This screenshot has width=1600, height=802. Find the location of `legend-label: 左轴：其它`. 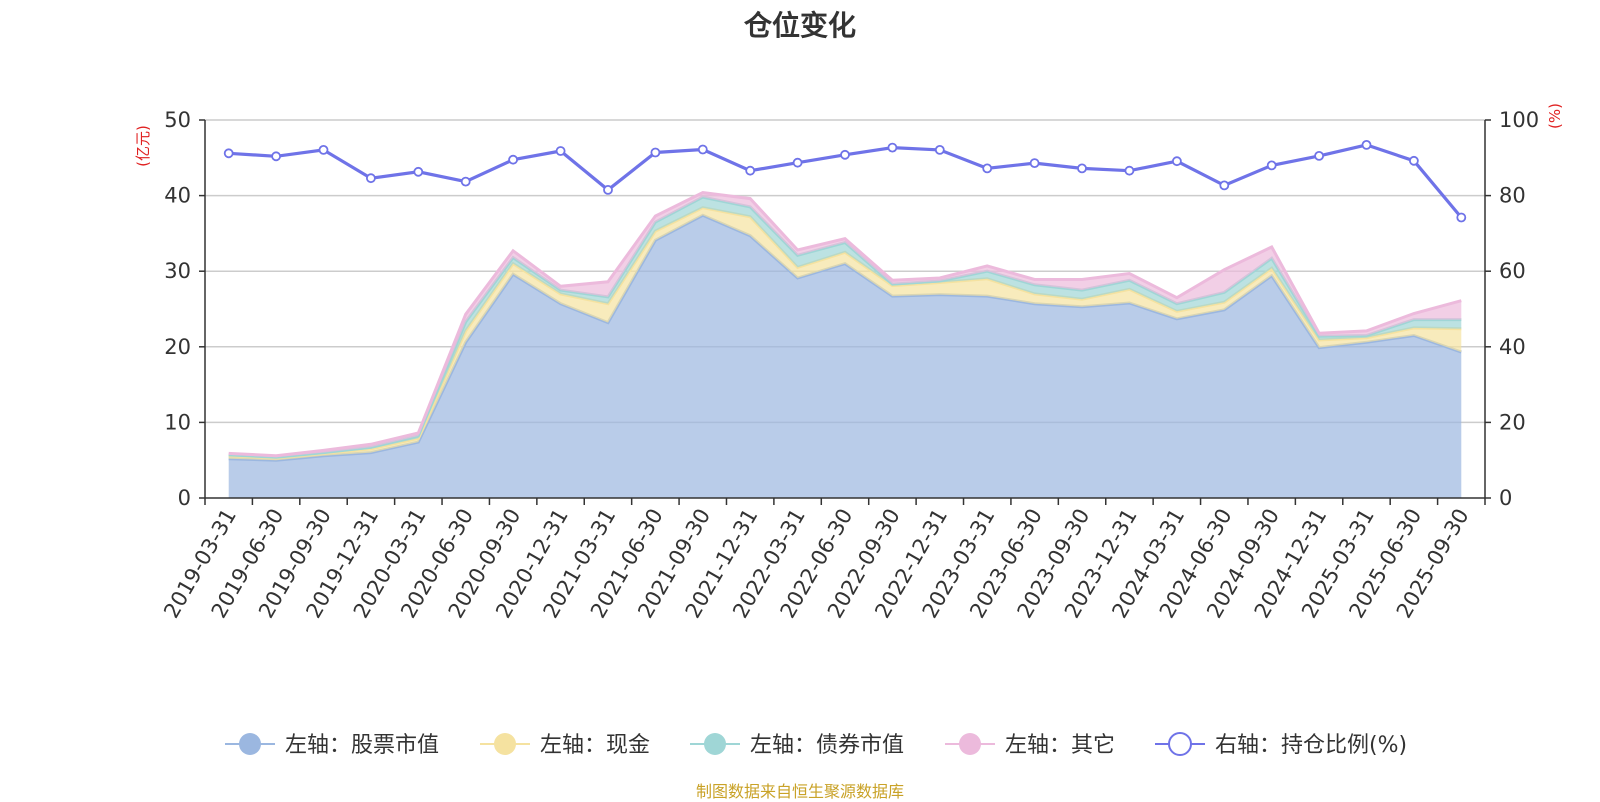

legend-label: 左轴：其它 is located at coordinates (1060, 745).